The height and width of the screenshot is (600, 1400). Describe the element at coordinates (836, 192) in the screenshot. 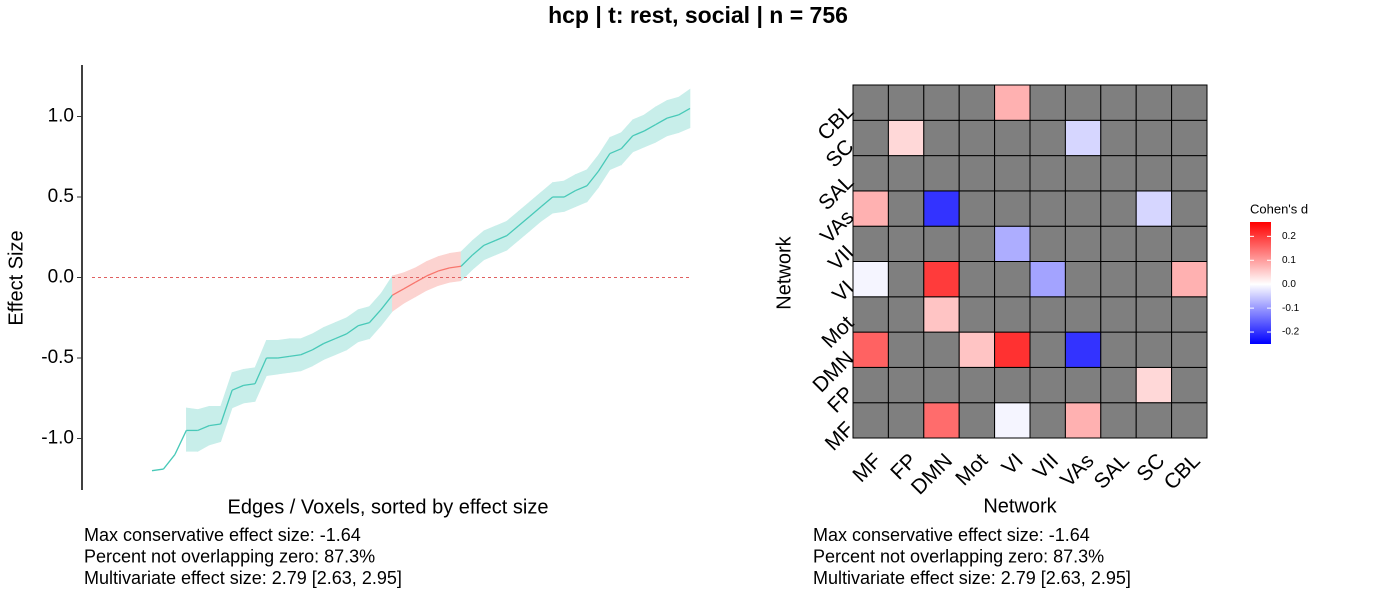

I see `y-tick-label: SAL` at that location.